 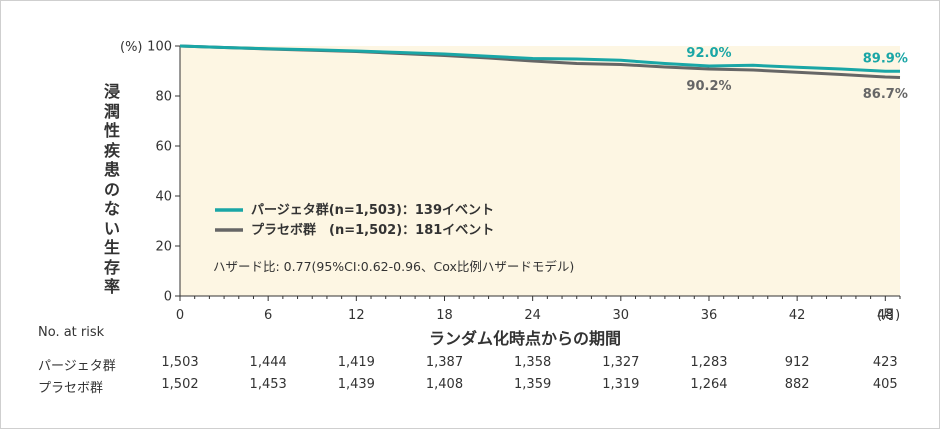 I want to click on series-line, so click(x=539, y=58).